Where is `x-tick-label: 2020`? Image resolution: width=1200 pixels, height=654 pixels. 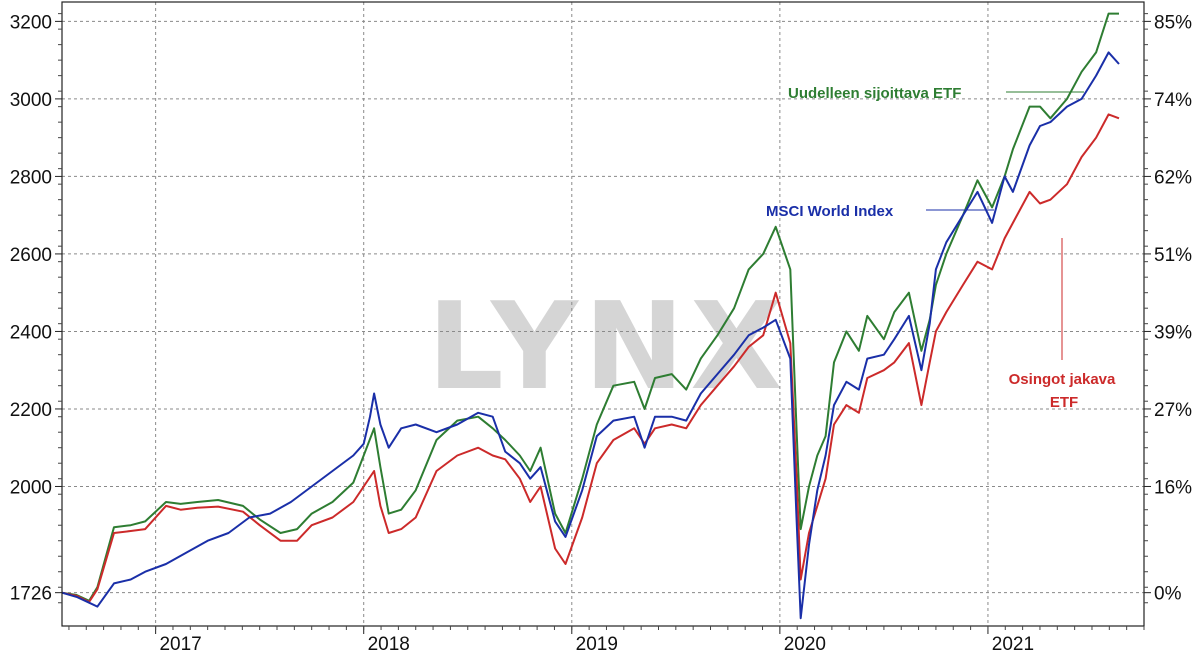
x-tick-label: 2020 is located at coordinates (805, 644).